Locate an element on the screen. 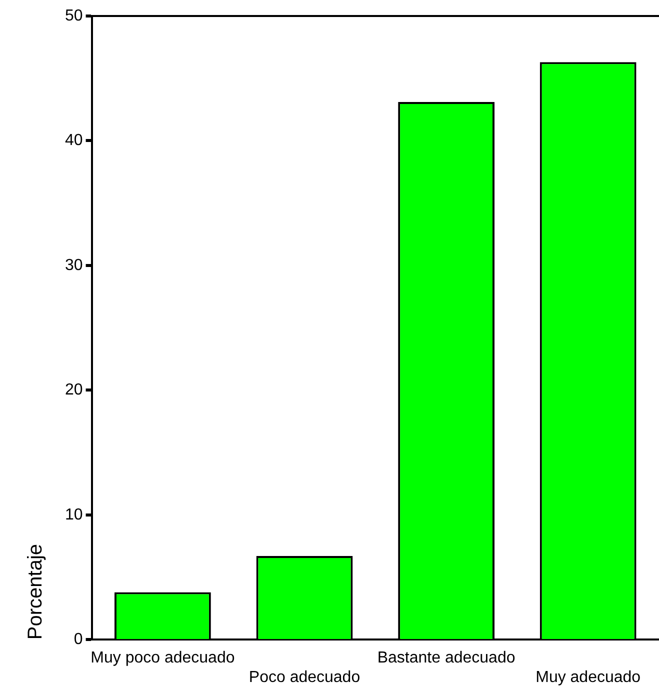 The image size is (659, 700). y-tick-label: 30 is located at coordinates (74, 265).